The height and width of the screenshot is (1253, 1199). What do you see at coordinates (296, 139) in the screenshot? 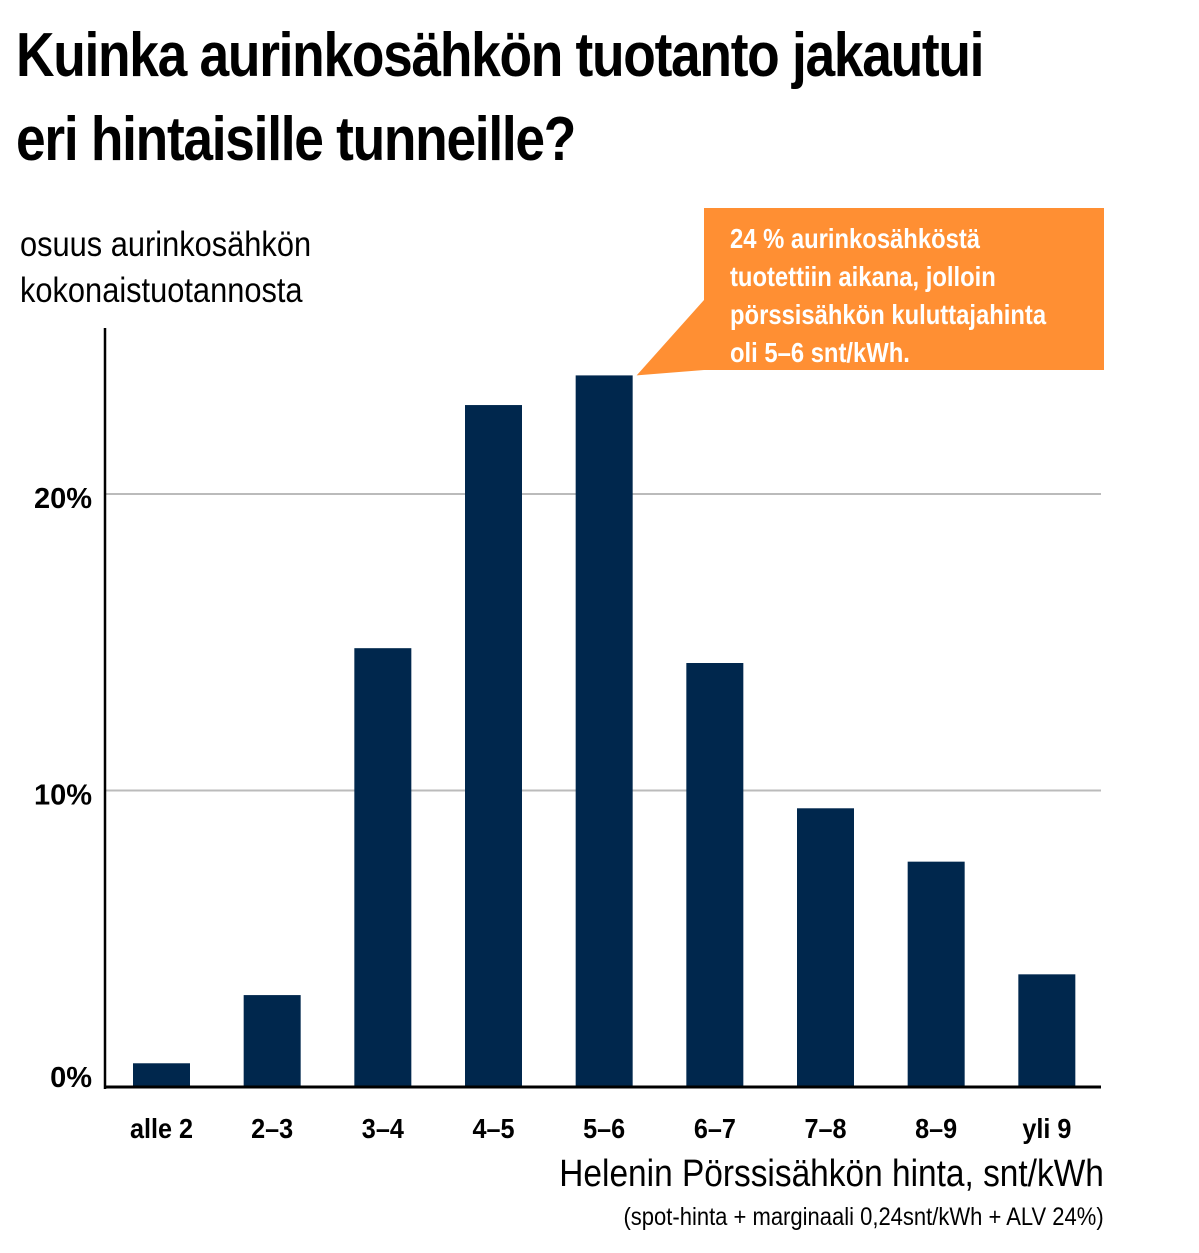
I see `title-line-2: eri hintaisille tunneille?` at bounding box center [296, 139].